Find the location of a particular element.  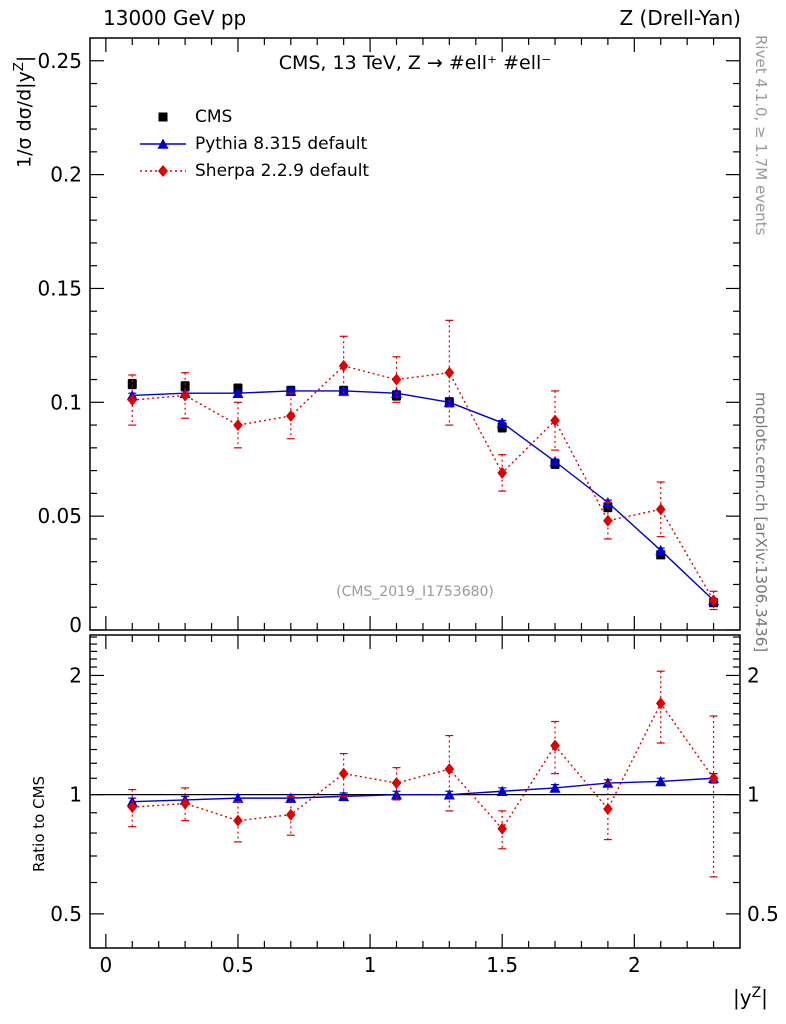

svg-text: 0.1 is located at coordinates (66, 402).